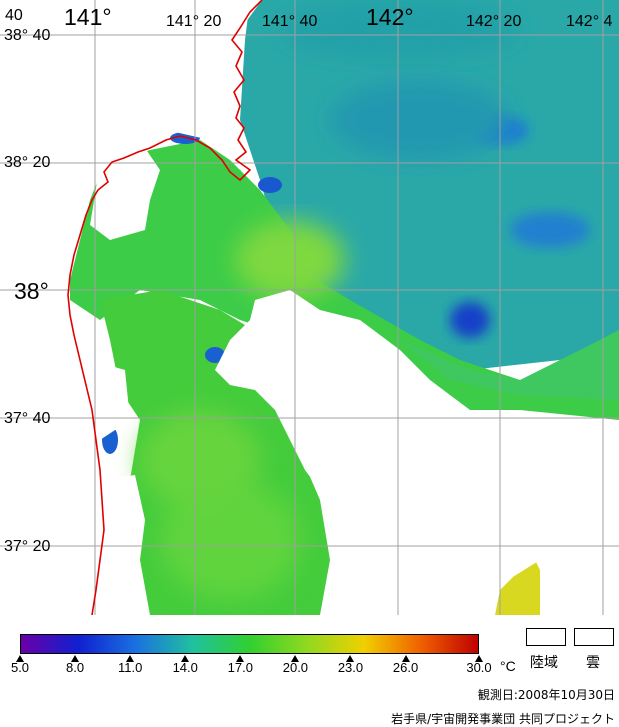 The image size is (619, 727). I want to click on colorbar-tick-label: 8.0, so click(75, 667).